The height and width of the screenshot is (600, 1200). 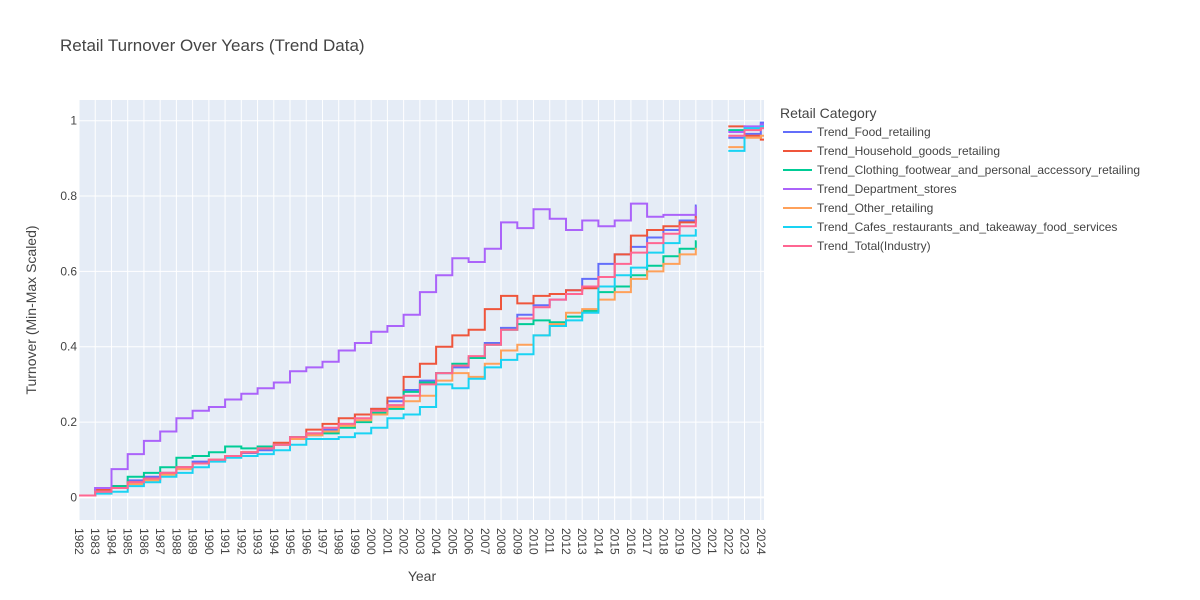 I want to click on x-tick-label: 2000, so click(x=371, y=541).